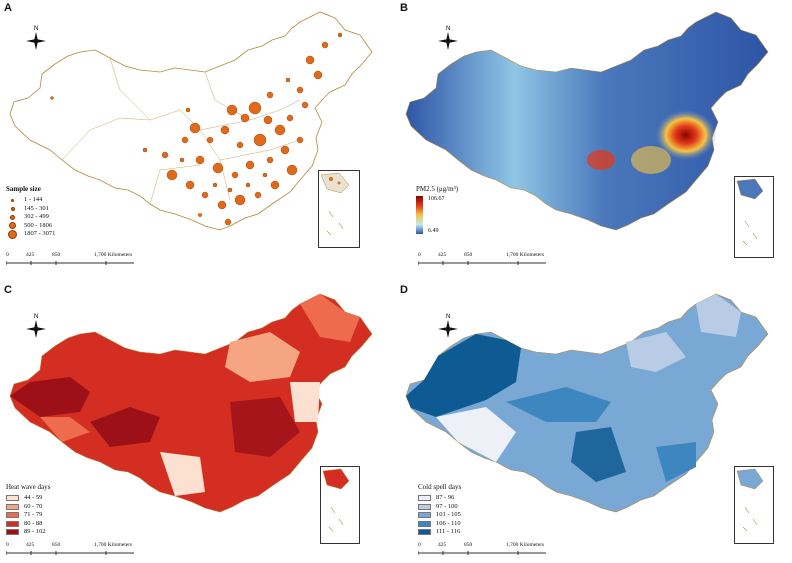 The height and width of the screenshot is (563, 792). What do you see at coordinates (8, 290) in the screenshot?
I see `panel-letter: C` at bounding box center [8, 290].